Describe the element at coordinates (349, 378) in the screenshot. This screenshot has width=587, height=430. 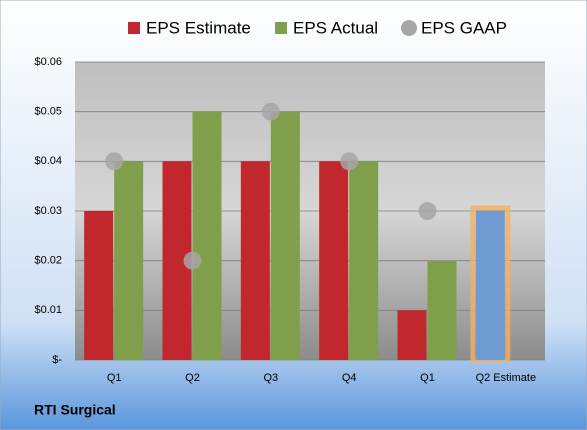
I see `x-tick-label: Q4` at that location.